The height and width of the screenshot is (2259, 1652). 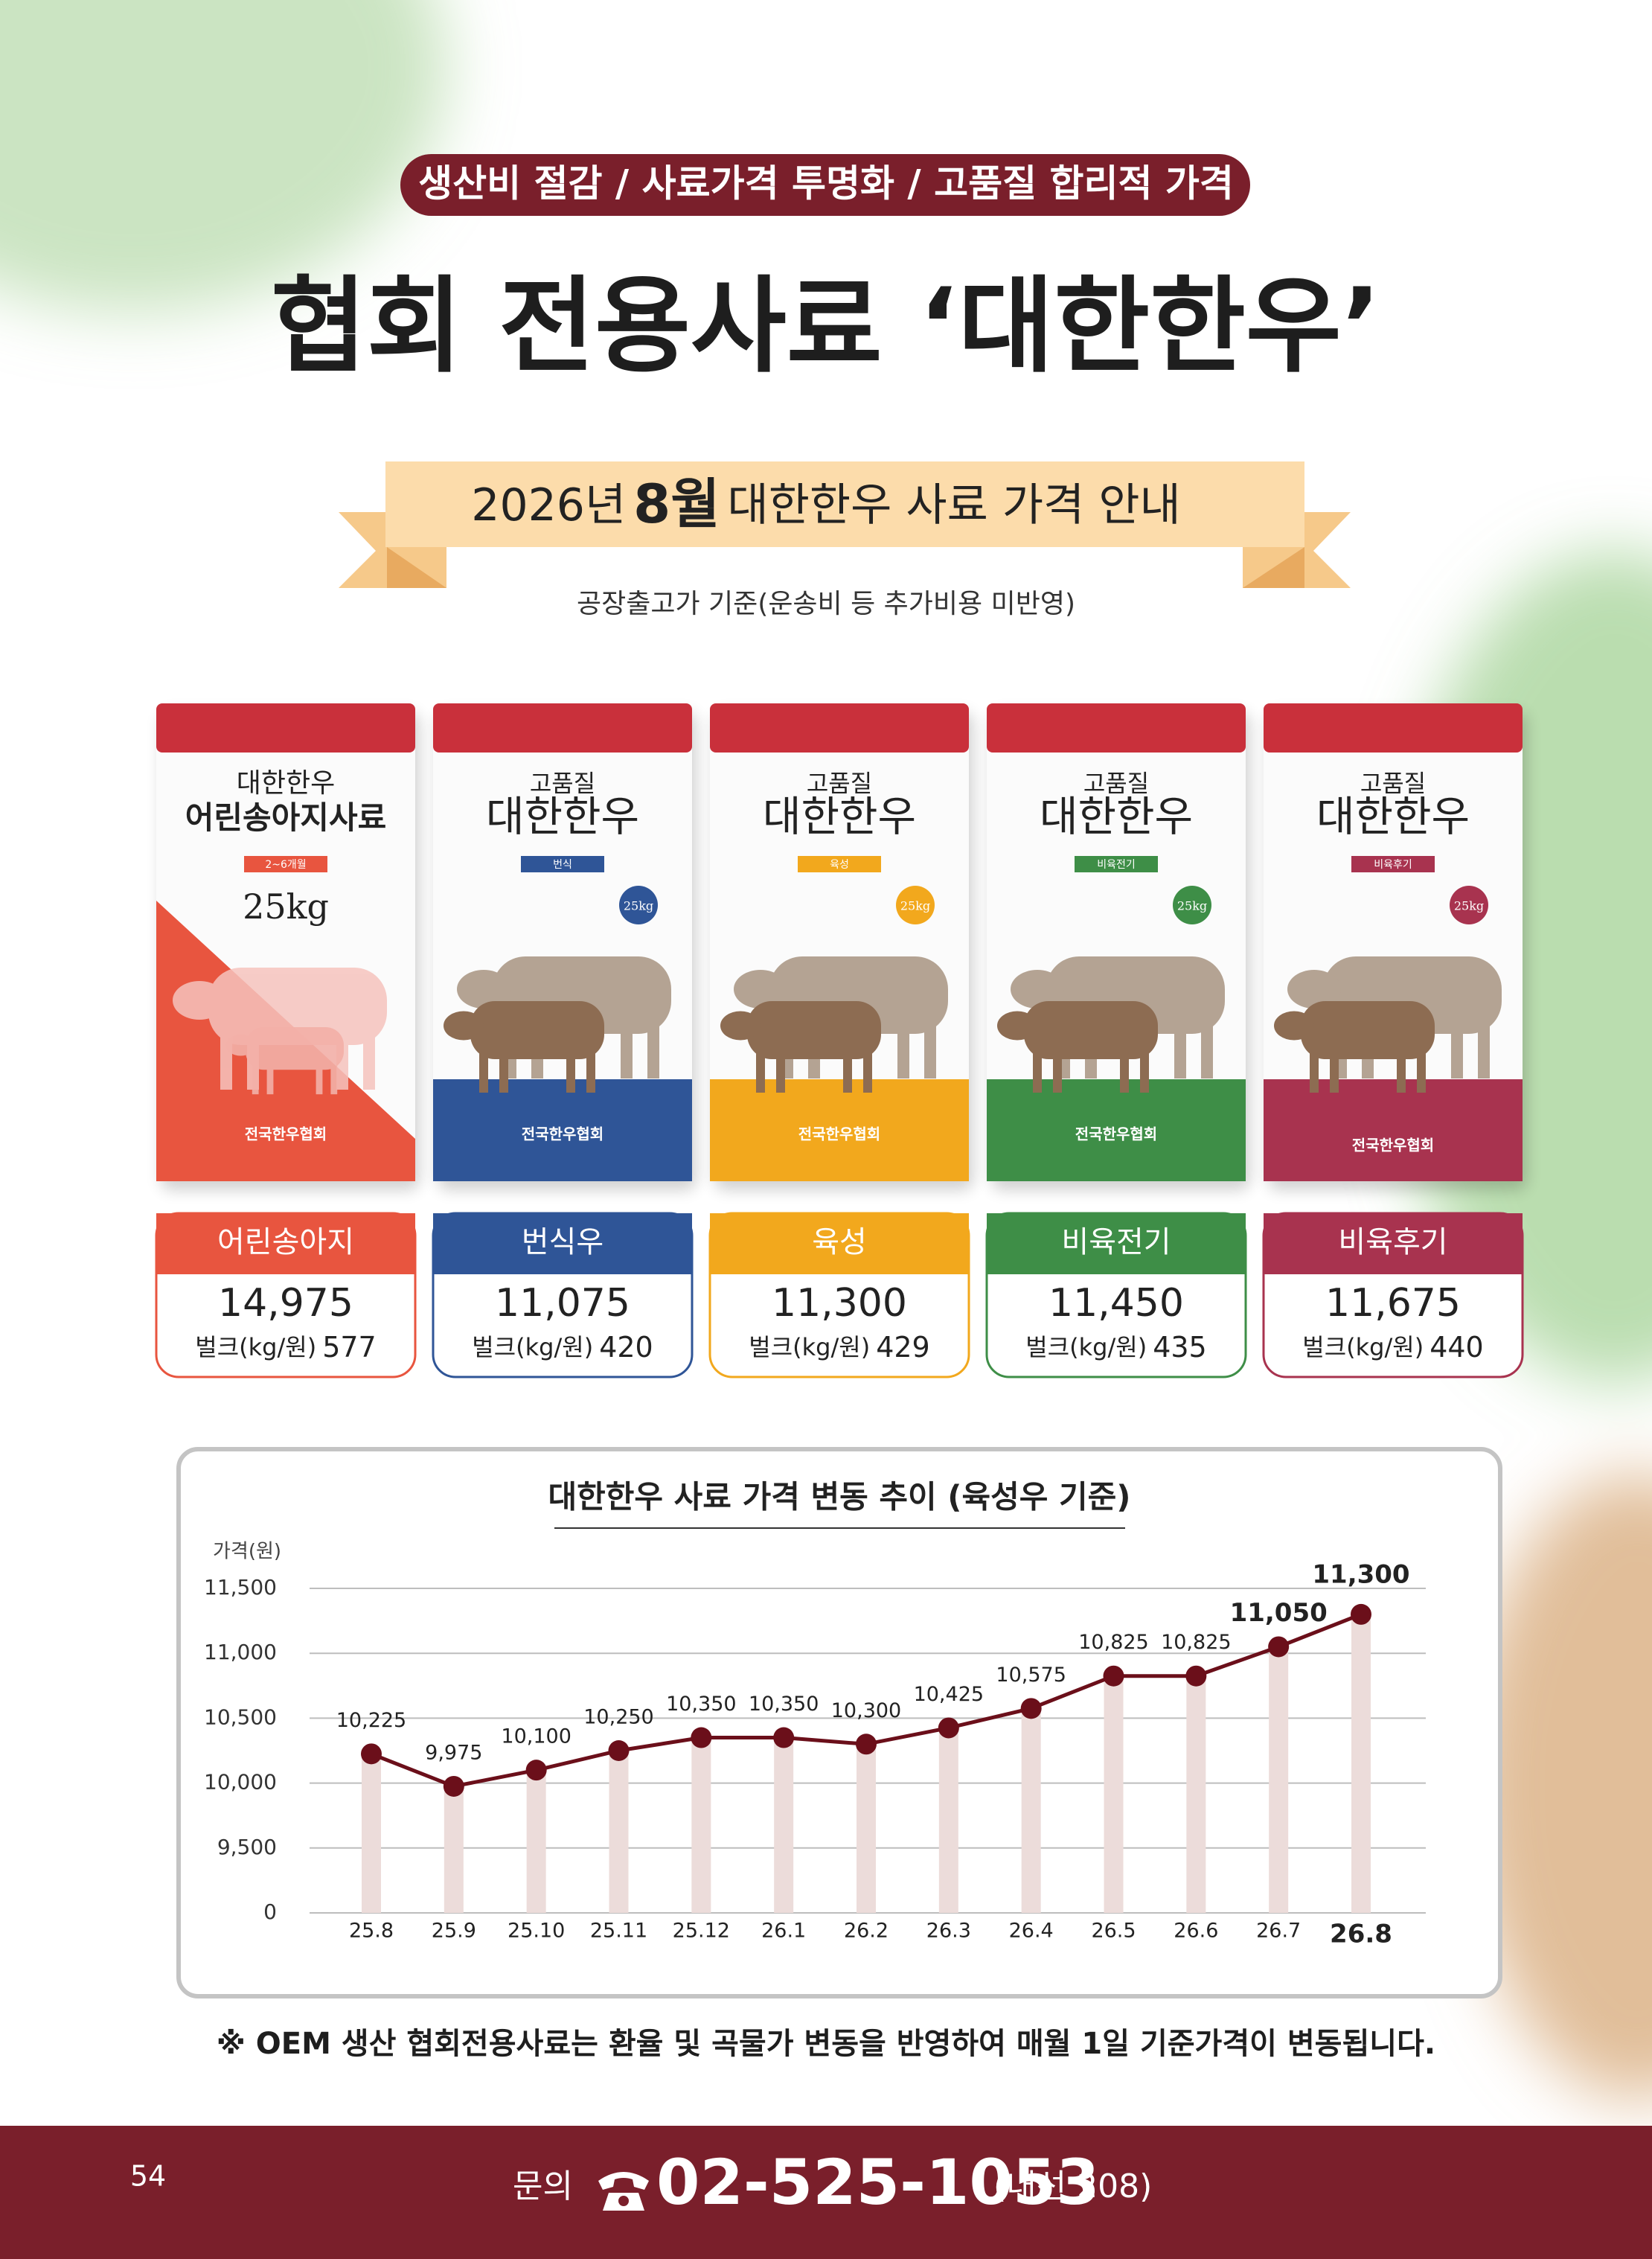 I want to click on x-tick-label: 25.11, so click(x=618, y=1931).